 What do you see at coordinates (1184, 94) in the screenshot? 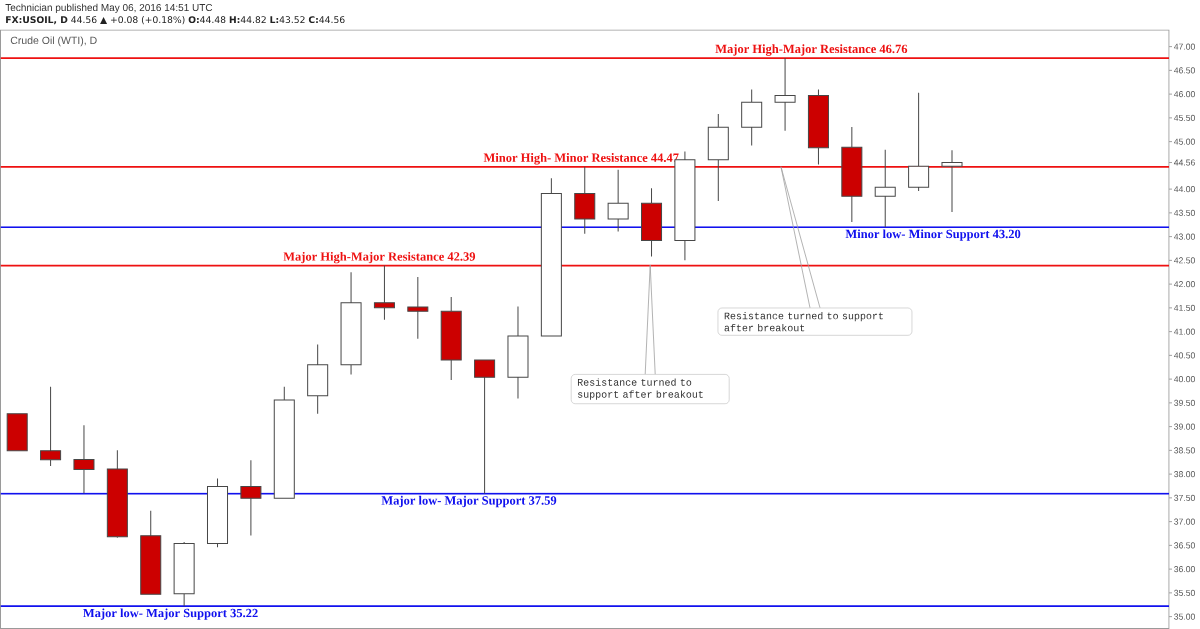
I see `y-tick-label: 46.00` at bounding box center [1184, 94].